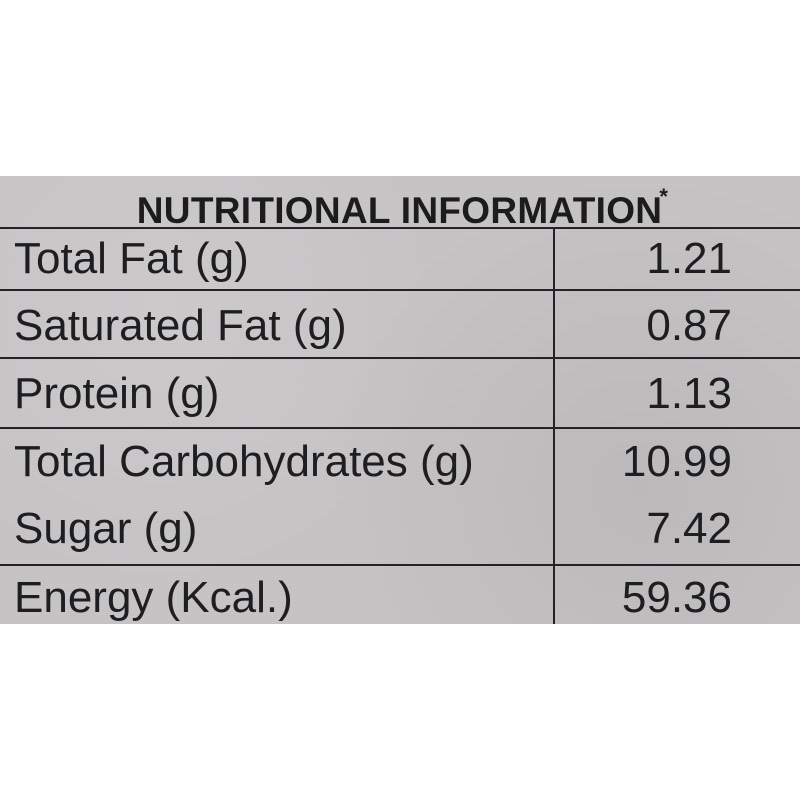 The height and width of the screenshot is (800, 800). What do you see at coordinates (131, 258) in the screenshot?
I see `row-label-total-fat: Total Fat (g)` at bounding box center [131, 258].